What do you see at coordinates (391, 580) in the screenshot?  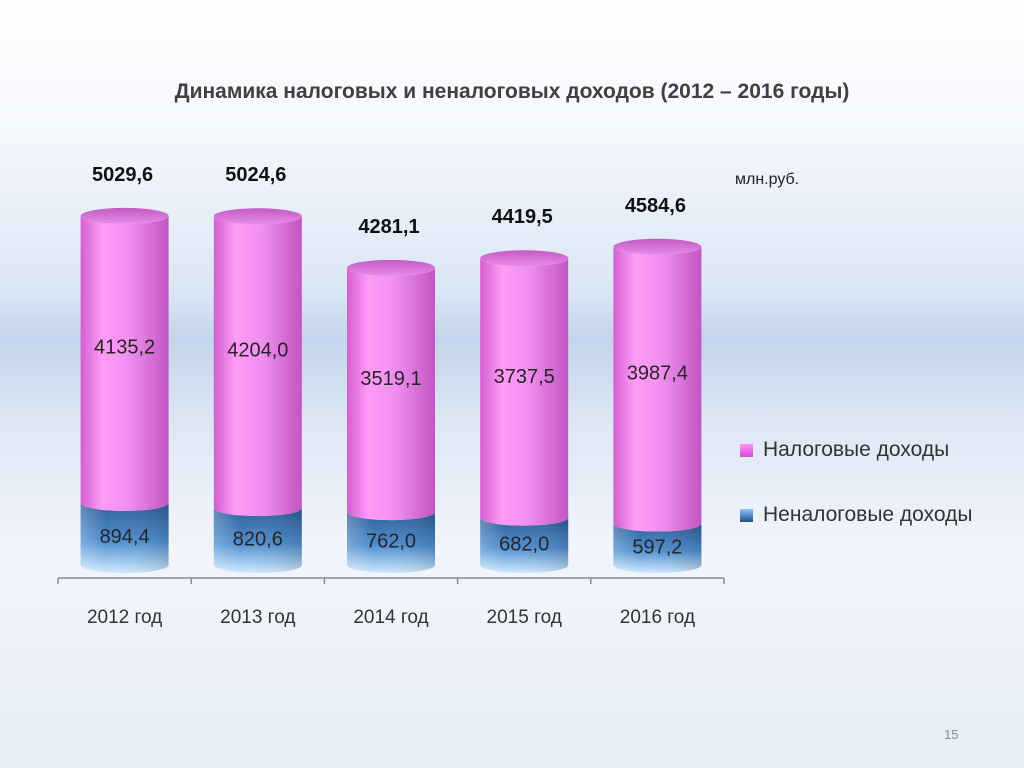 I see `x-axis` at bounding box center [391, 580].